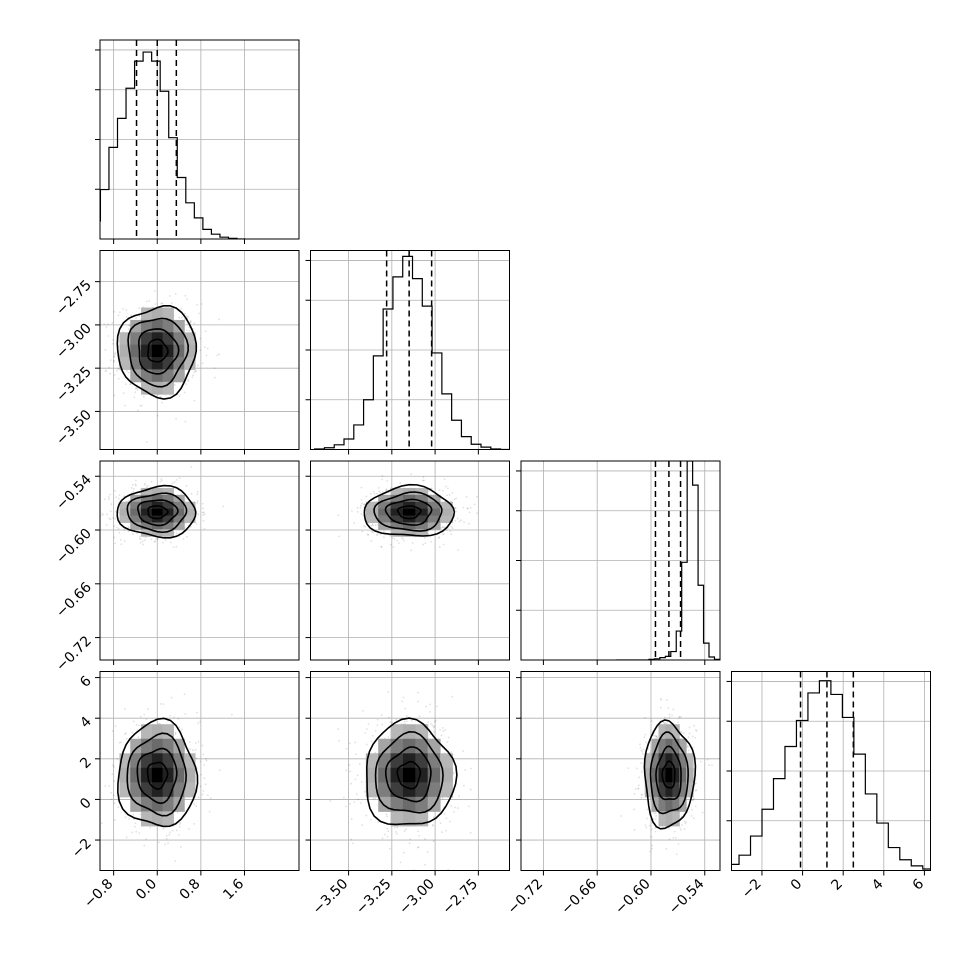 The image size is (970, 970). I want to click on x-tick-label: 0.8, so click(190, 889).